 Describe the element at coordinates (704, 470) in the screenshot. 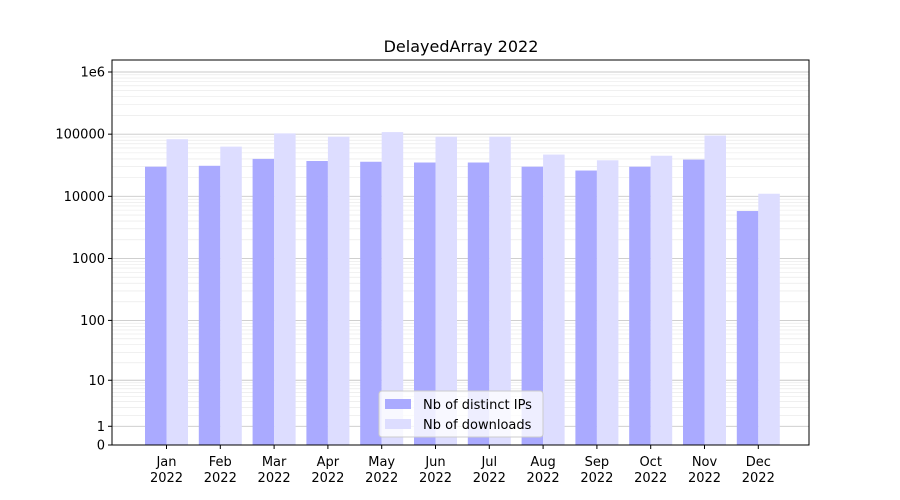

I see `x-tick-label-10: Nov 2022` at that location.